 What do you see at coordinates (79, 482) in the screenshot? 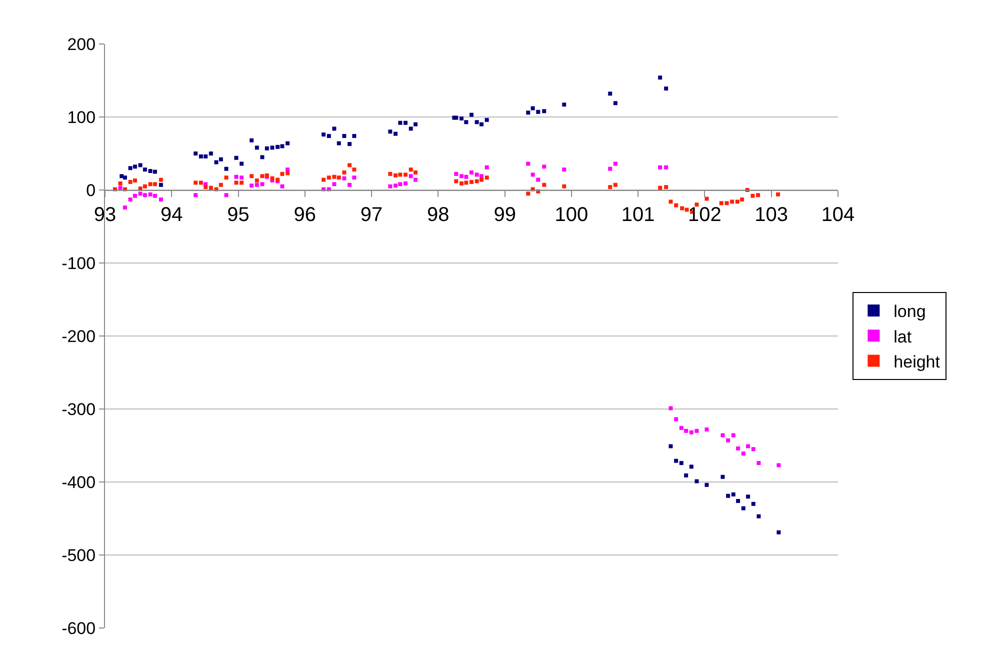
I see `y-tick-label: -400` at bounding box center [79, 482].